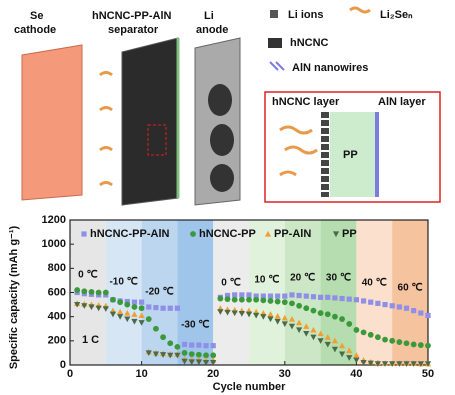 Image resolution: width=455 pixels, height=395 pixels. I want to click on separator-label: hNCNC-PP-AlN, so click(131, 16).